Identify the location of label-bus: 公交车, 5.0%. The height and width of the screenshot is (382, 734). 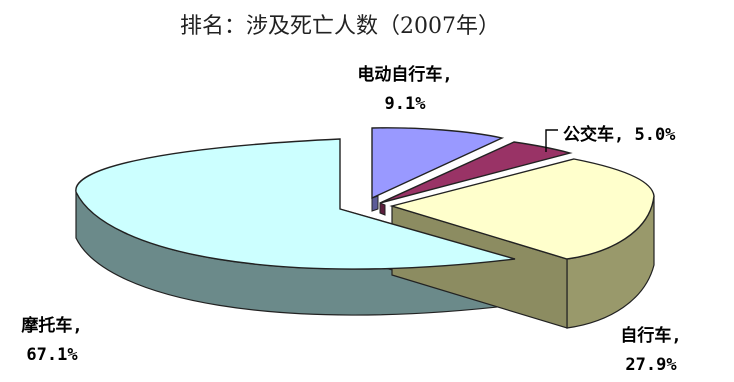
(619, 134).